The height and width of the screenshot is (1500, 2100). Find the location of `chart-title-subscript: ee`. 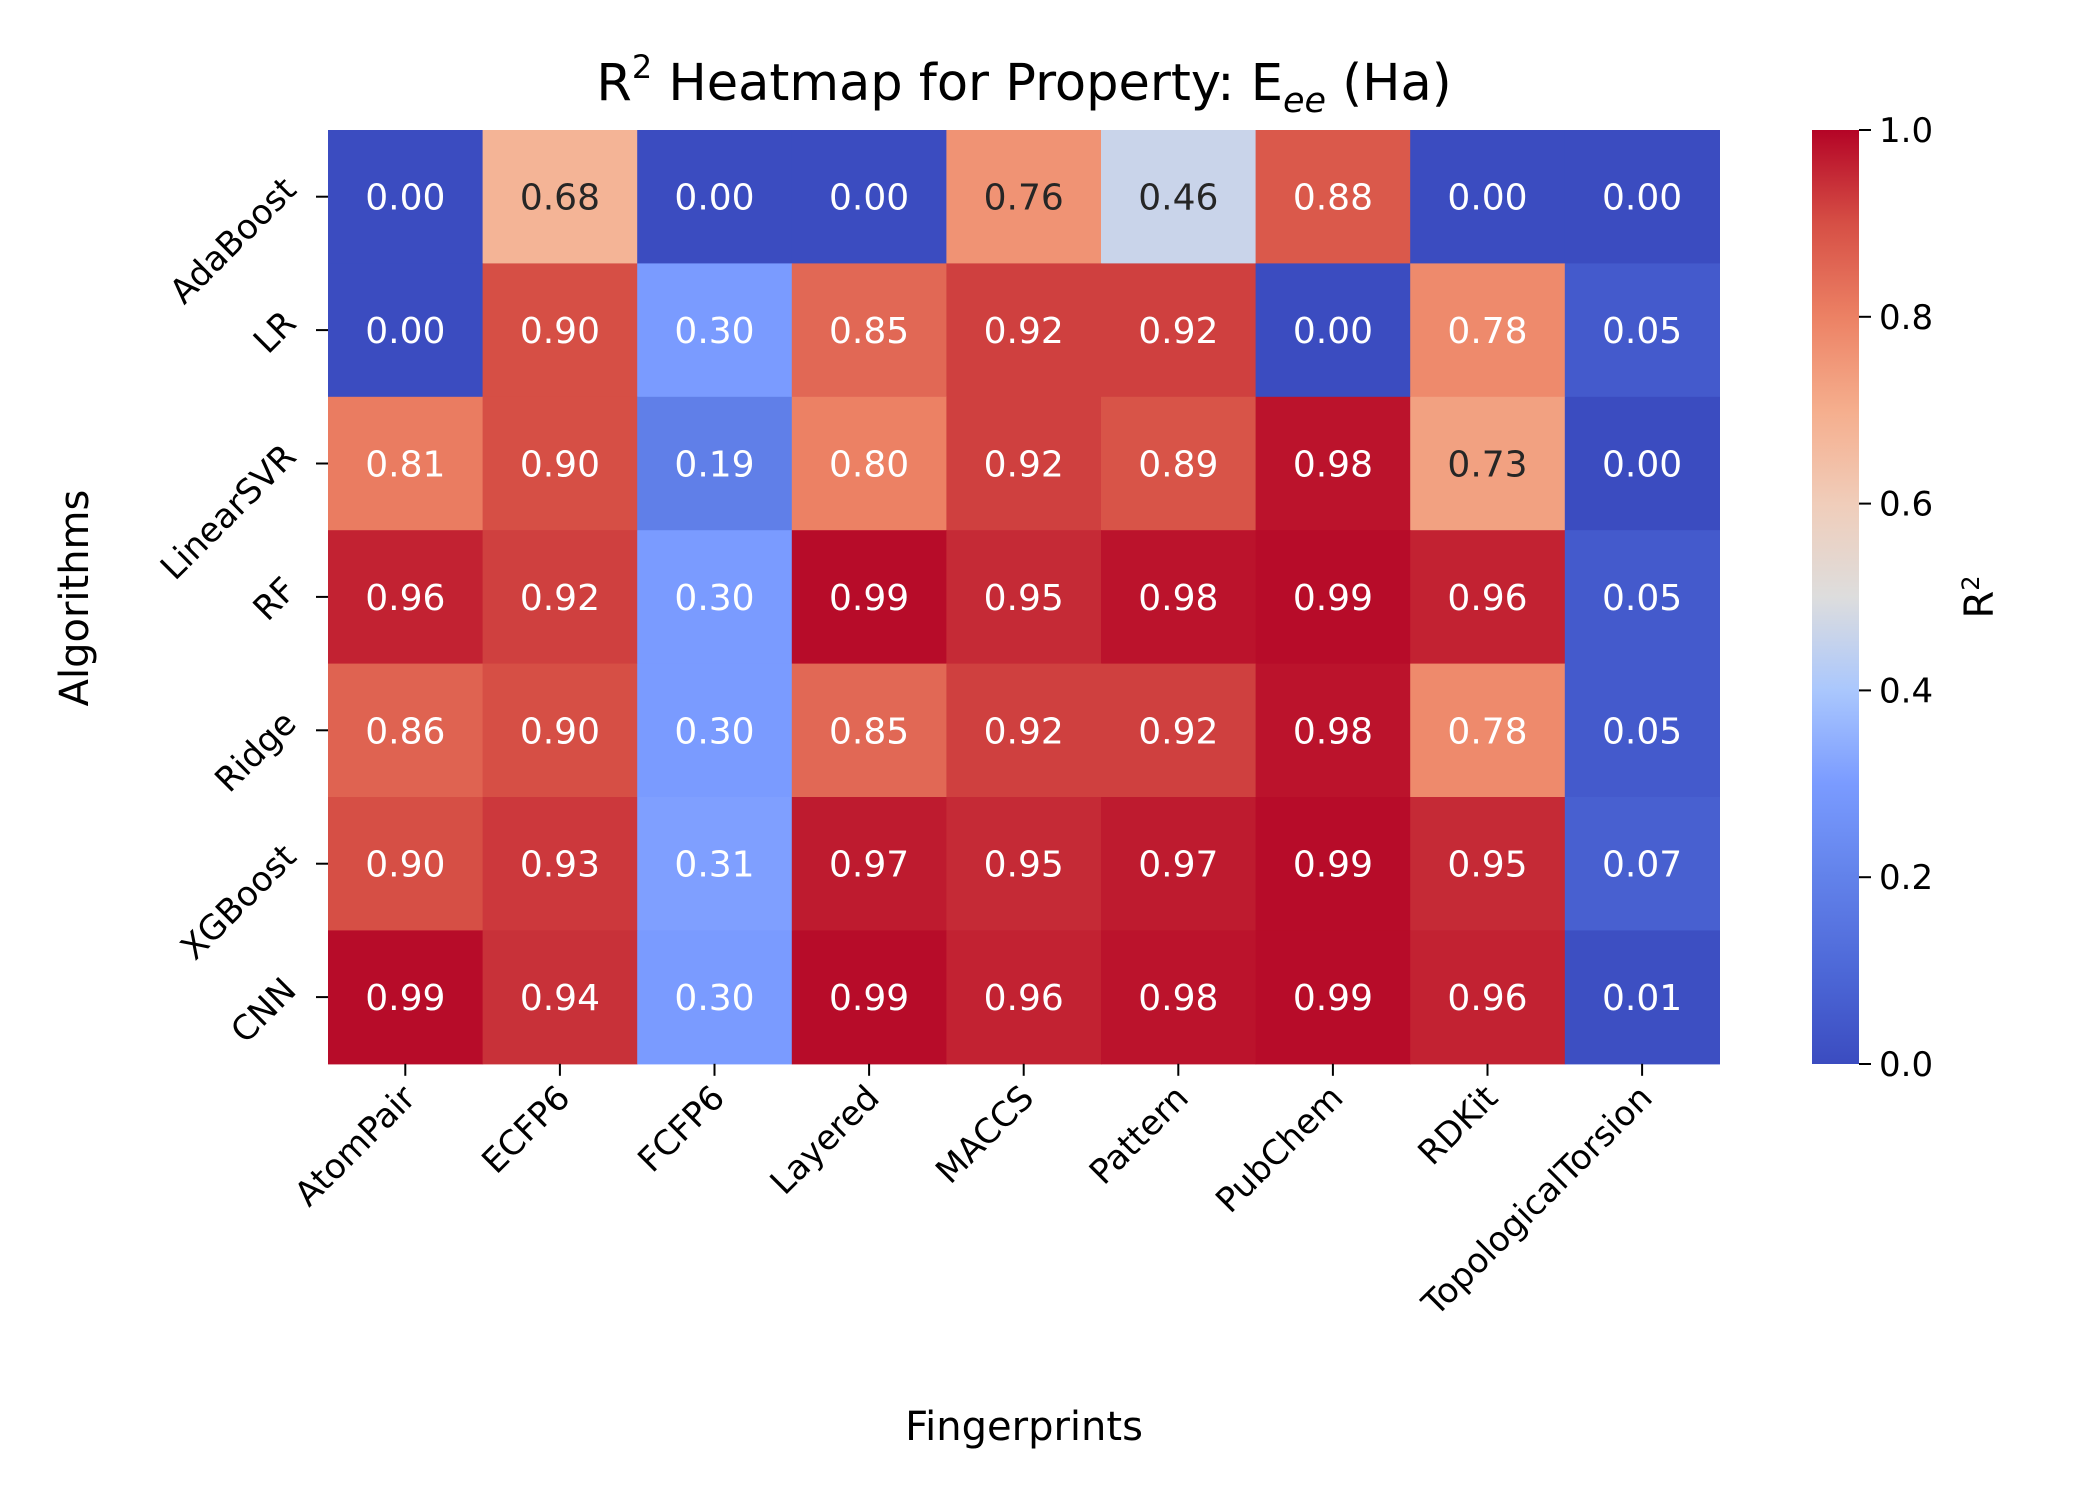

chart-title-subscript: ee is located at coordinates (1304, 101).